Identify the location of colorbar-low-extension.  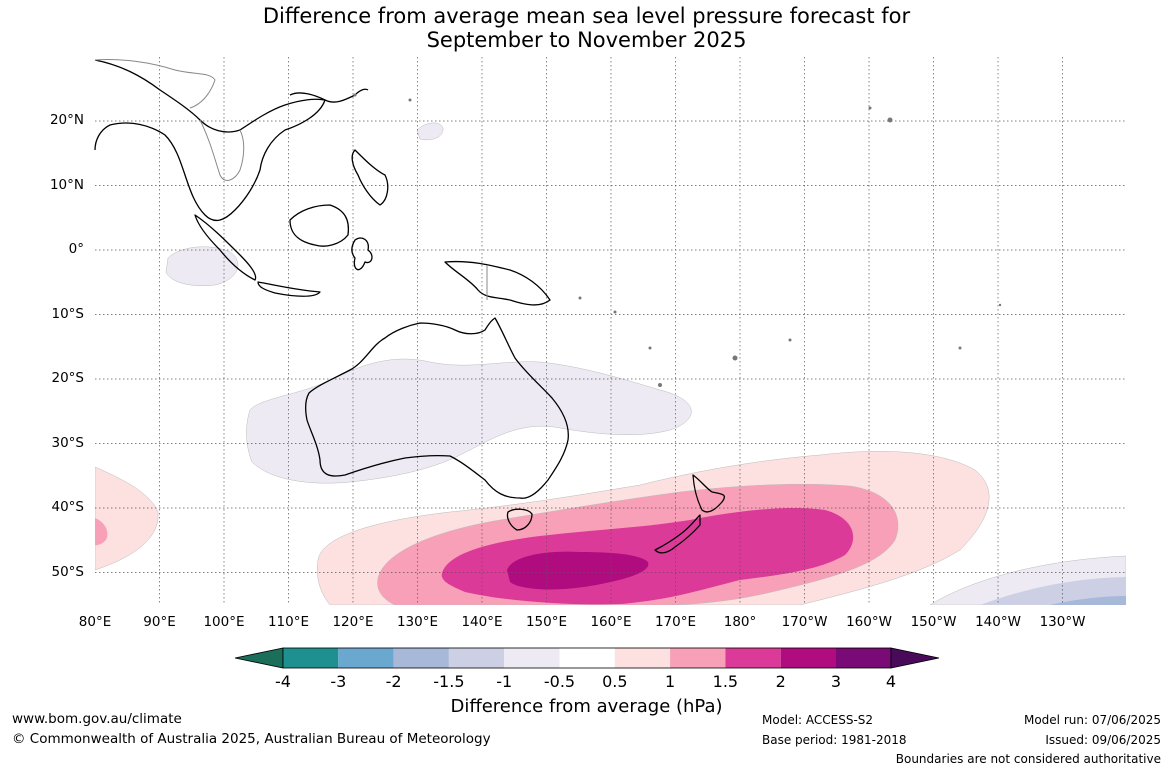
(259, 658).